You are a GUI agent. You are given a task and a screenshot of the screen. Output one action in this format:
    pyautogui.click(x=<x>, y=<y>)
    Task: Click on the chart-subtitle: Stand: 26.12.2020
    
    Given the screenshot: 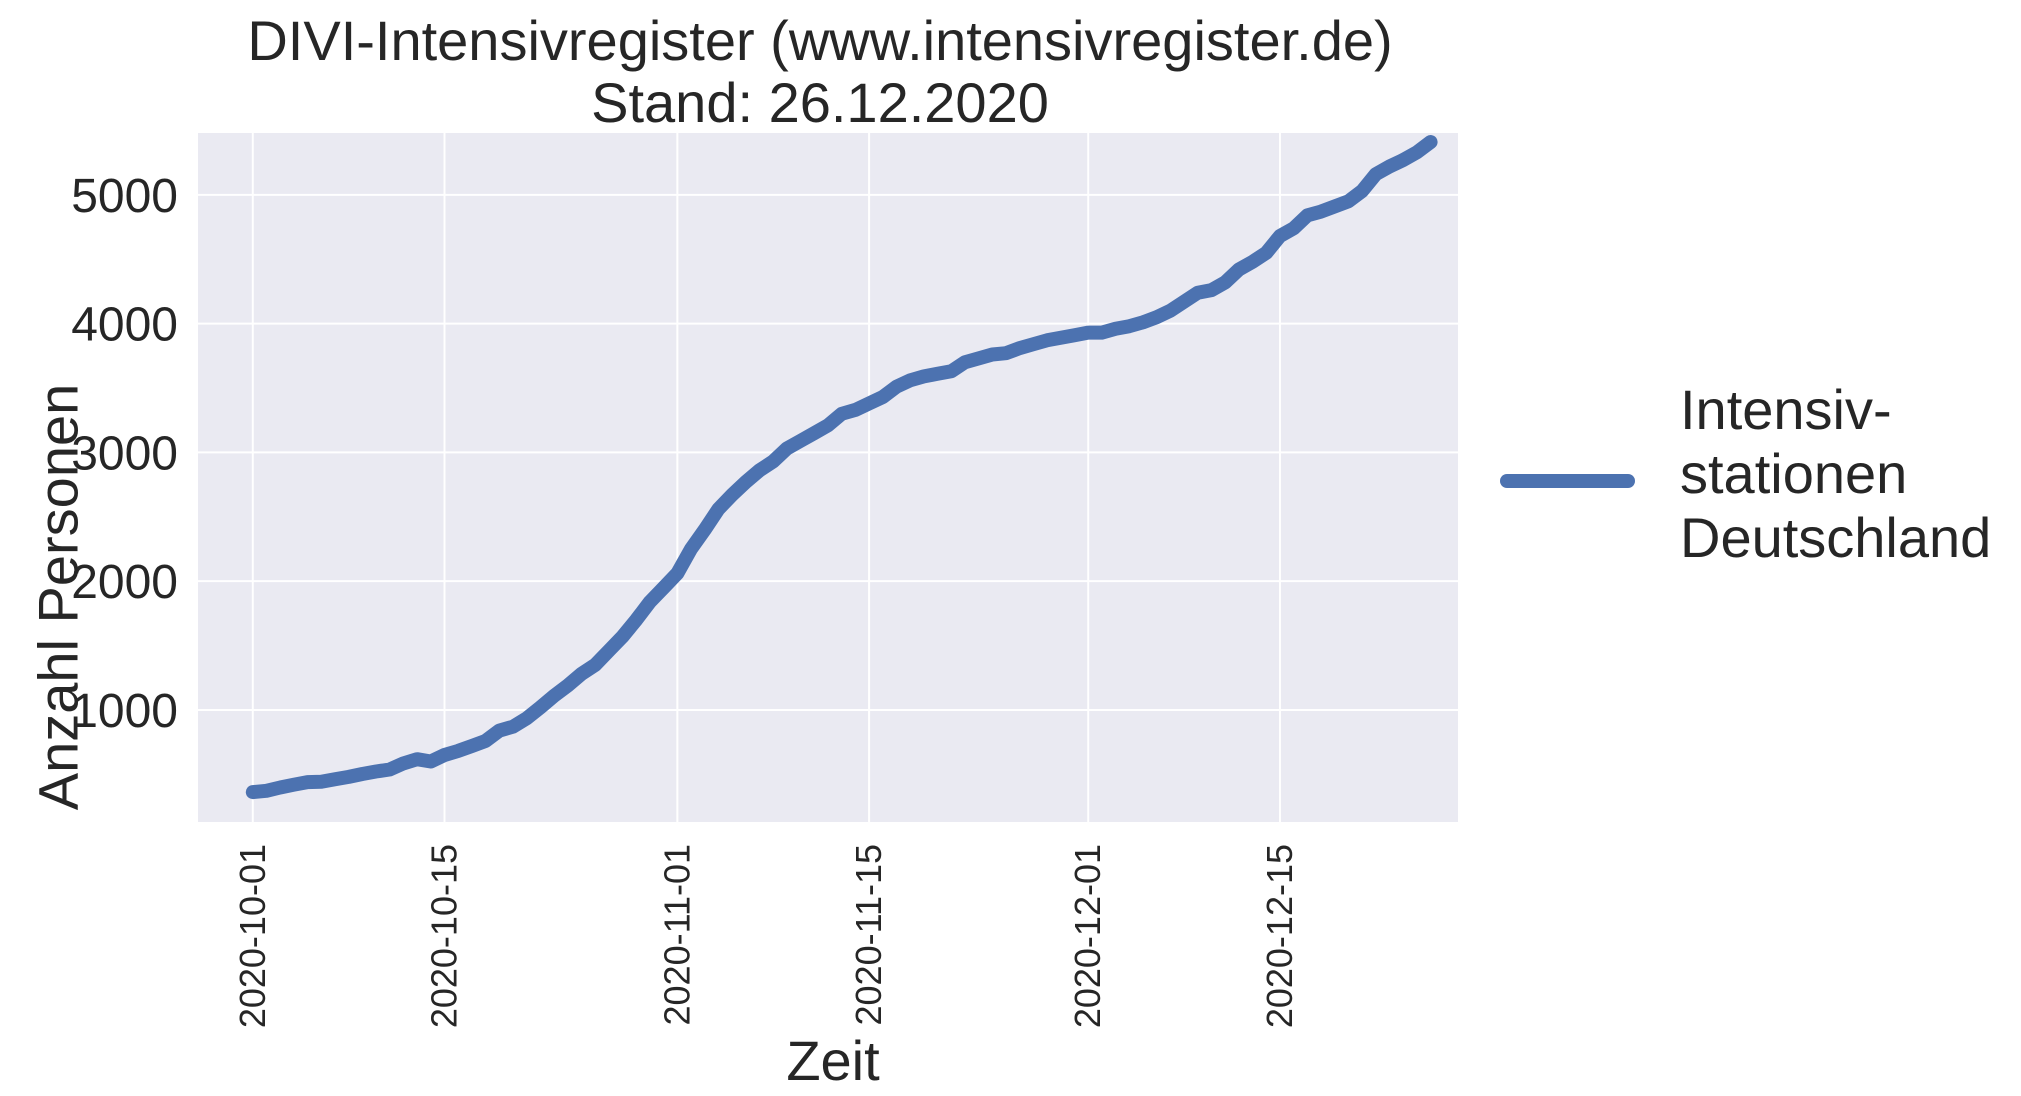 What is the action you would take?
    pyautogui.click(x=820, y=102)
    